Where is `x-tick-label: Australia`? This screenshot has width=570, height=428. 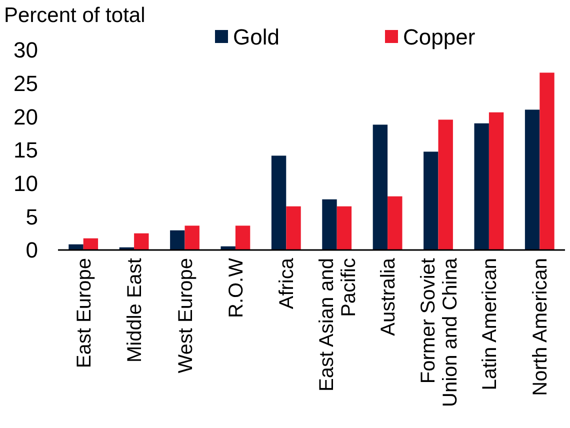 x-tick-label: Australia is located at coordinates (389, 296).